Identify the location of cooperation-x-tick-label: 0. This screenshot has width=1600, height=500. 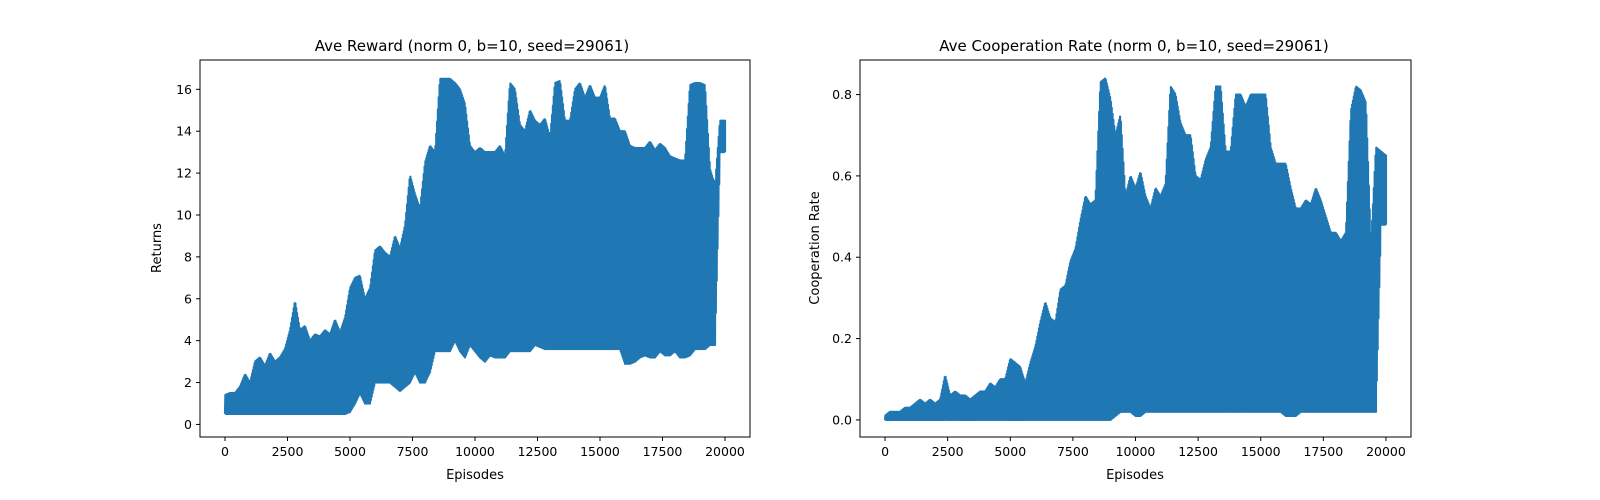
(885, 451).